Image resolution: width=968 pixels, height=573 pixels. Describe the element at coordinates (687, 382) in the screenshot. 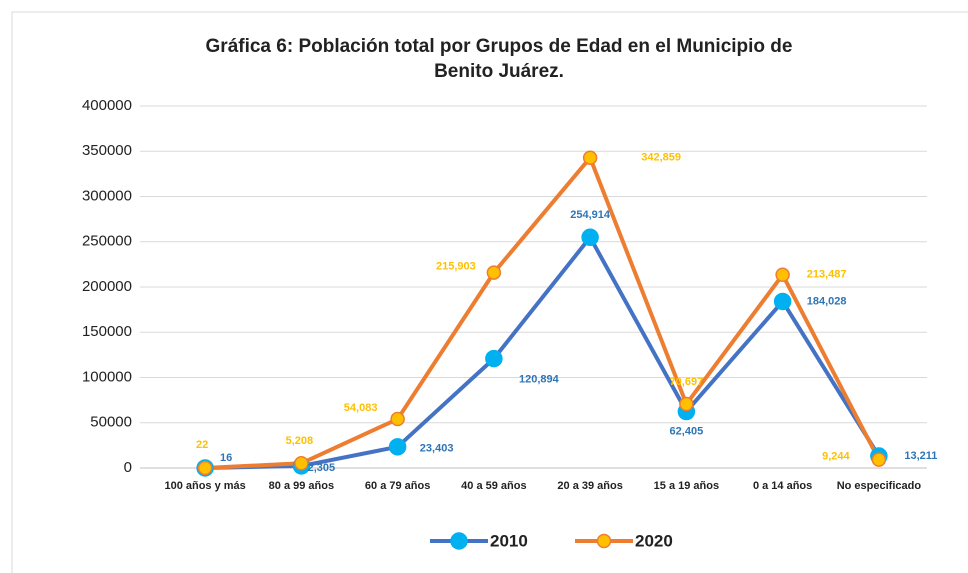

I see `data-label: 70,697` at that location.